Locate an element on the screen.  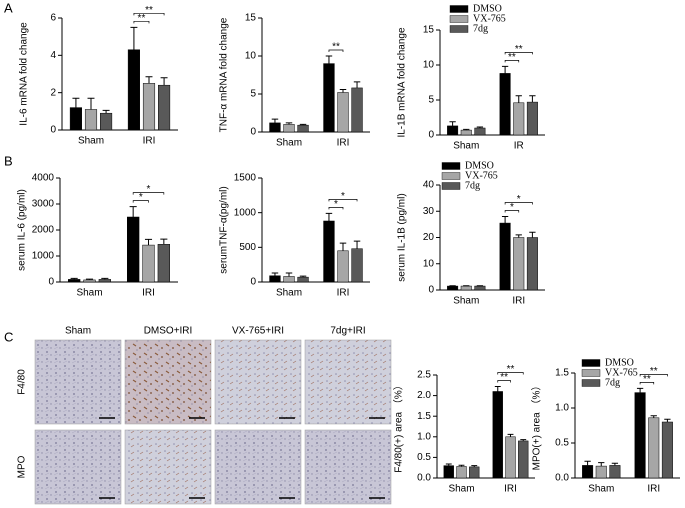
y-tick-label: 0 is located at coordinates (431, 135).